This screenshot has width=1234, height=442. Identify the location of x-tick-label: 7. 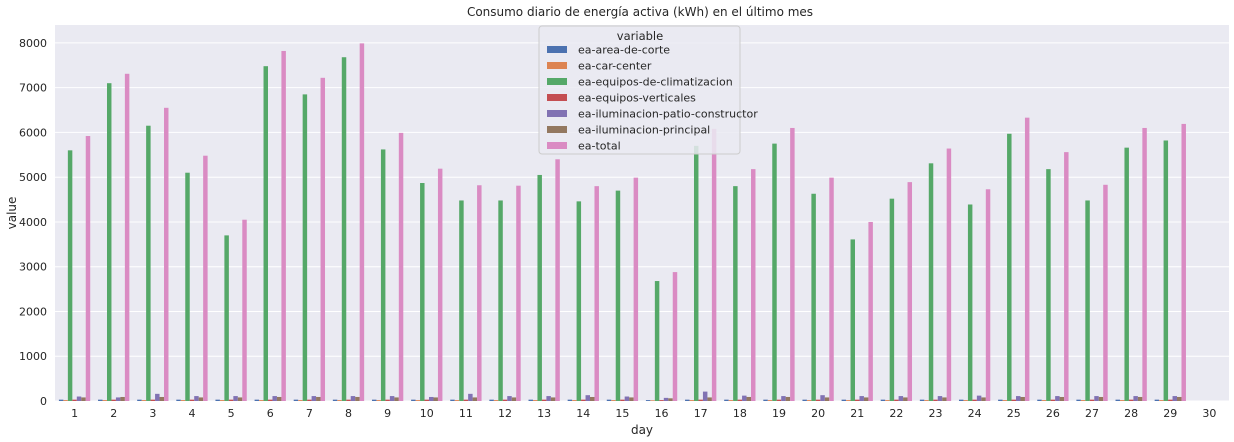
(309, 413).